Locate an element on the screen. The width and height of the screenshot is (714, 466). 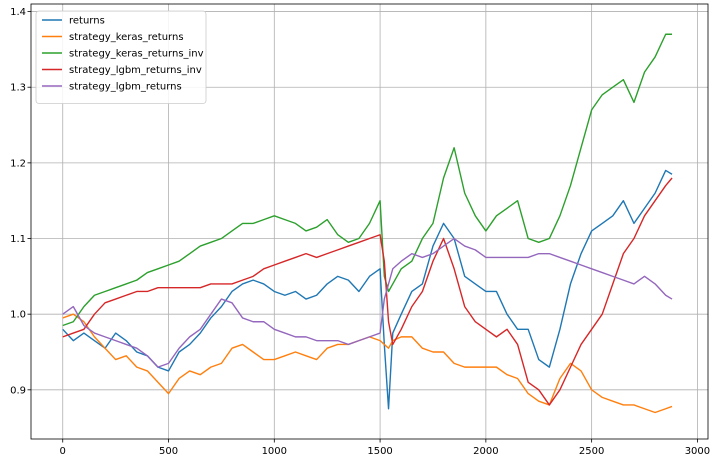
x-tick-label: 2000 is located at coordinates (485, 451).